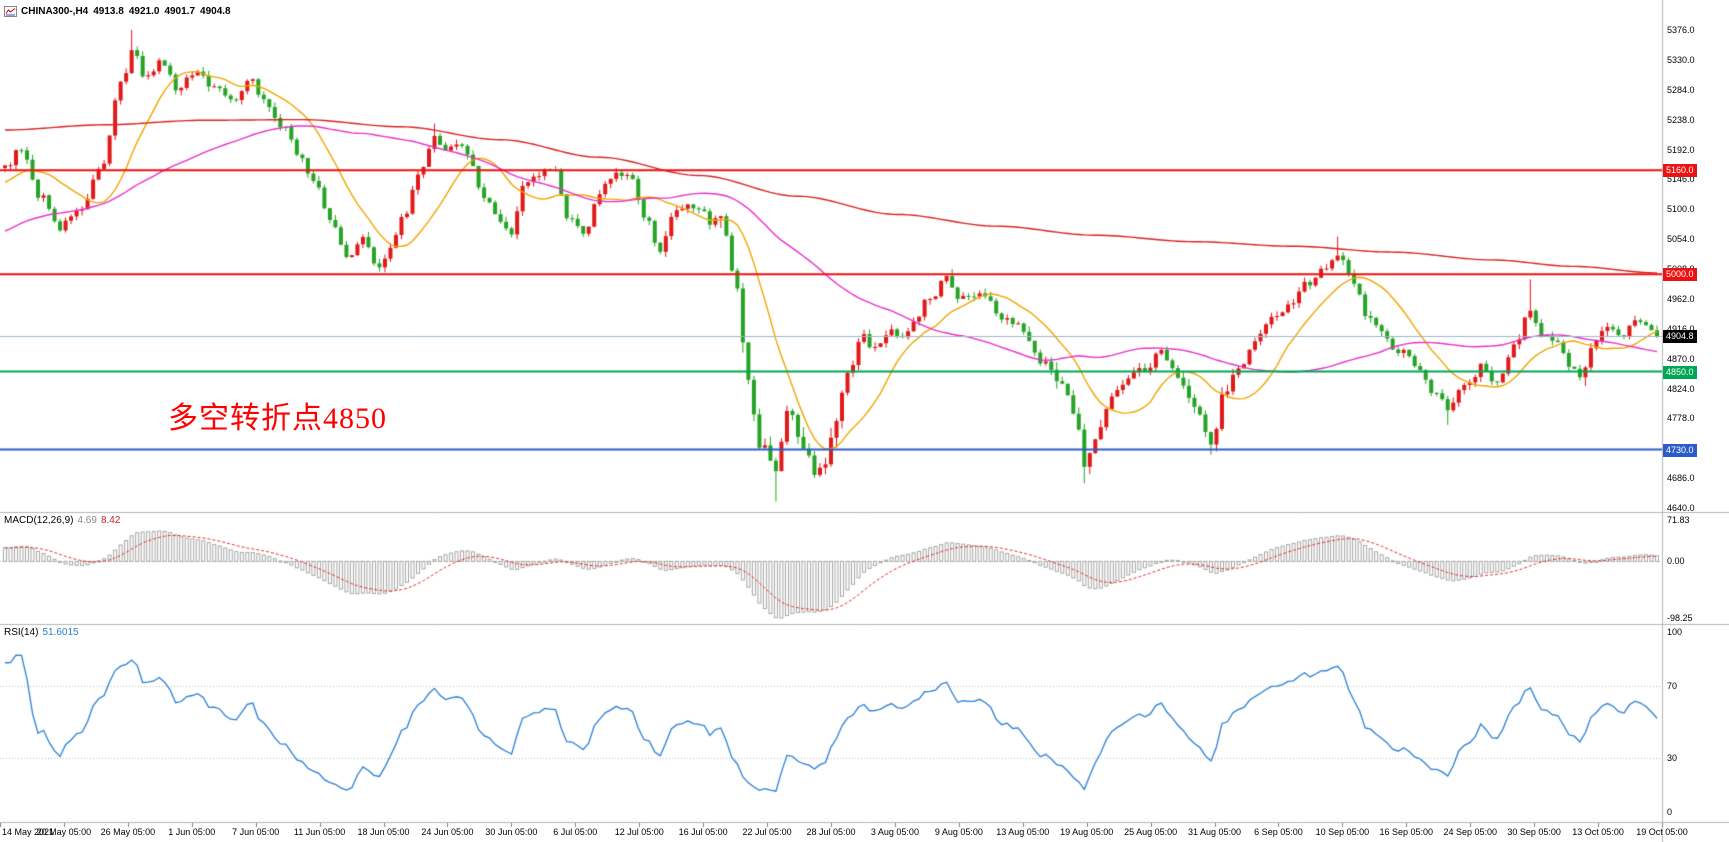 This screenshot has width=1729, height=842. What do you see at coordinates (215, 11) in the screenshot?
I see `bar-close: 4904.8` at bounding box center [215, 11].